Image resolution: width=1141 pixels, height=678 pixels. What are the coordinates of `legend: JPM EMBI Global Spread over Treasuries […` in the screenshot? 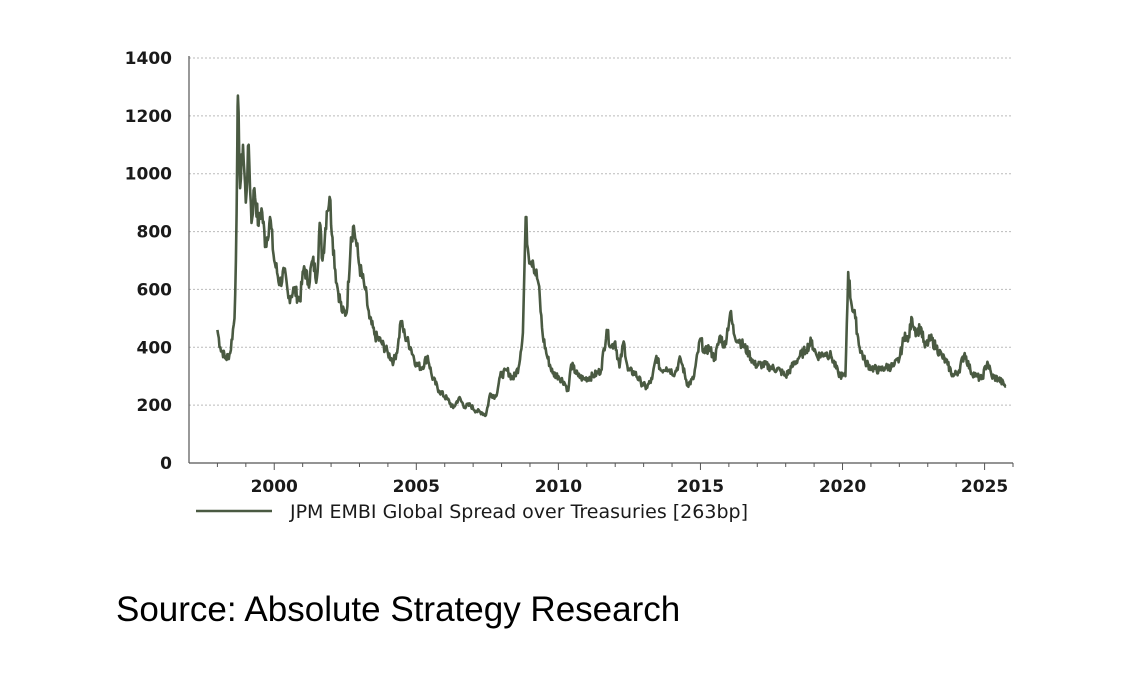 It's located at (472, 512).